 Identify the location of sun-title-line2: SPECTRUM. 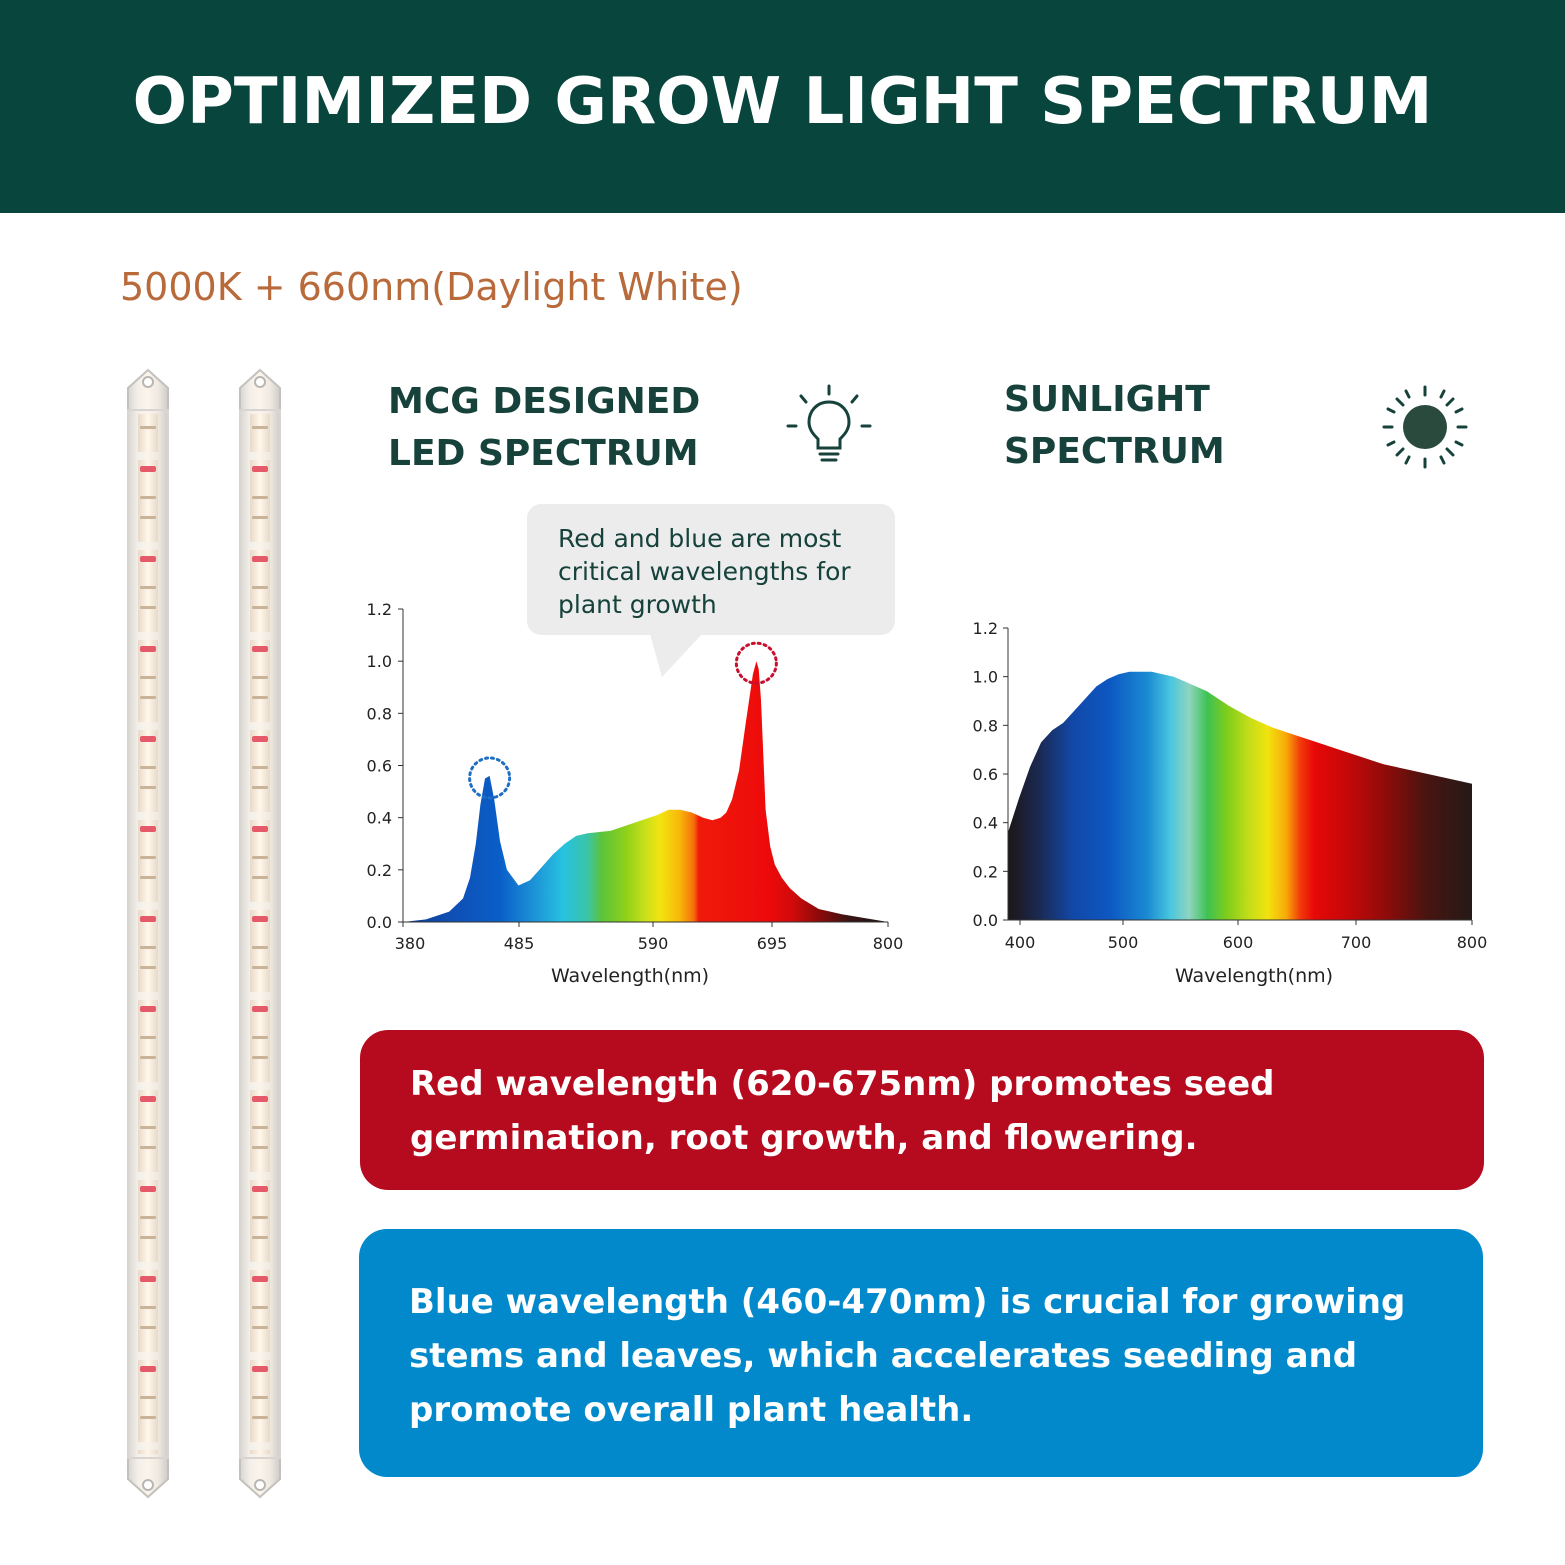
(1114, 451).